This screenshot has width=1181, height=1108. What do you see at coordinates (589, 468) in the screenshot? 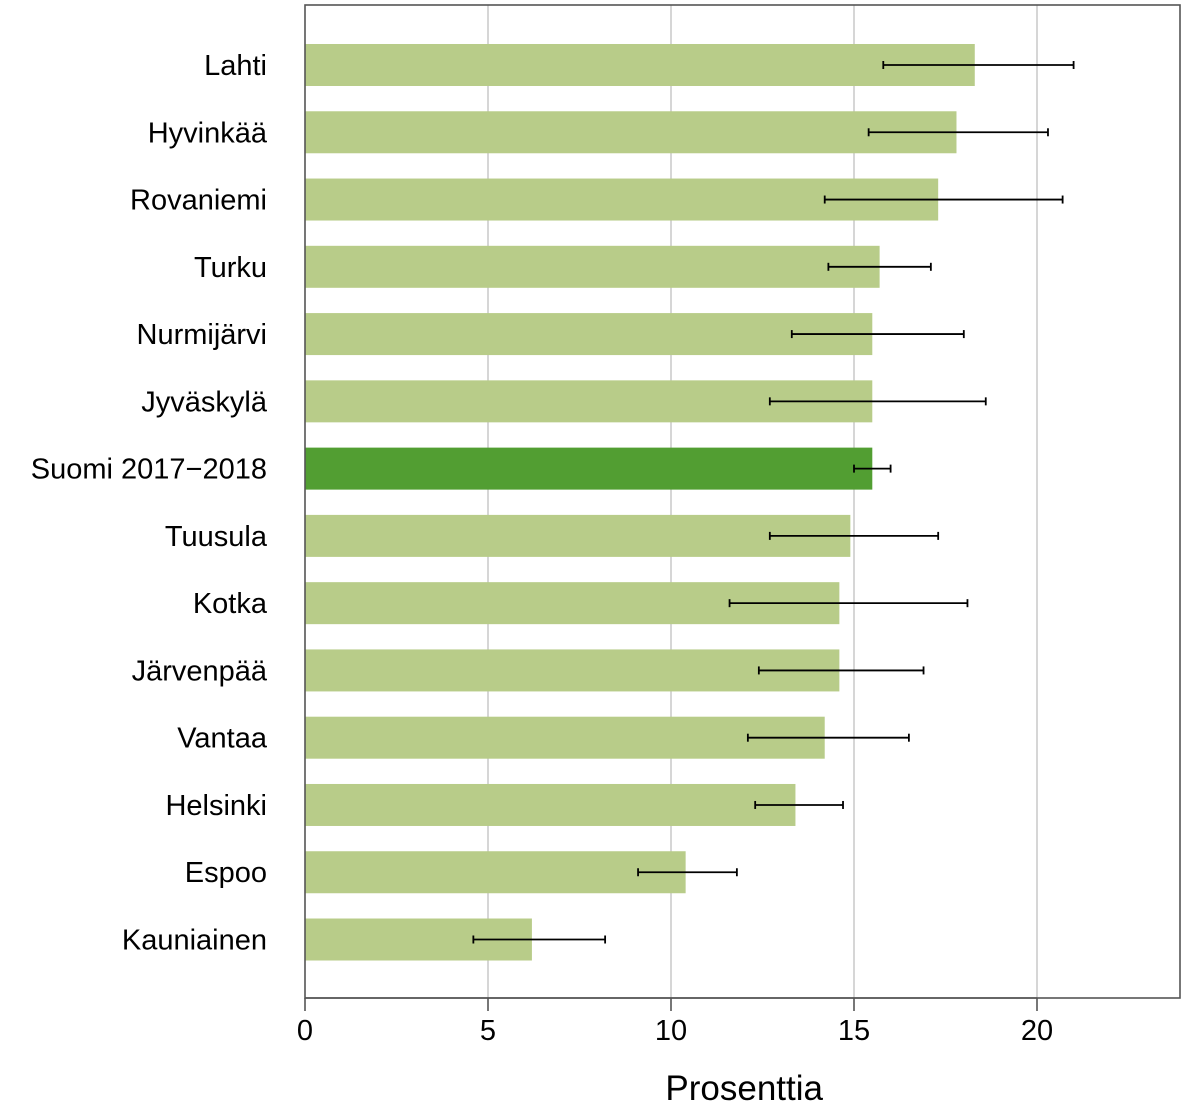
I see `bar-highlight` at bounding box center [589, 468].